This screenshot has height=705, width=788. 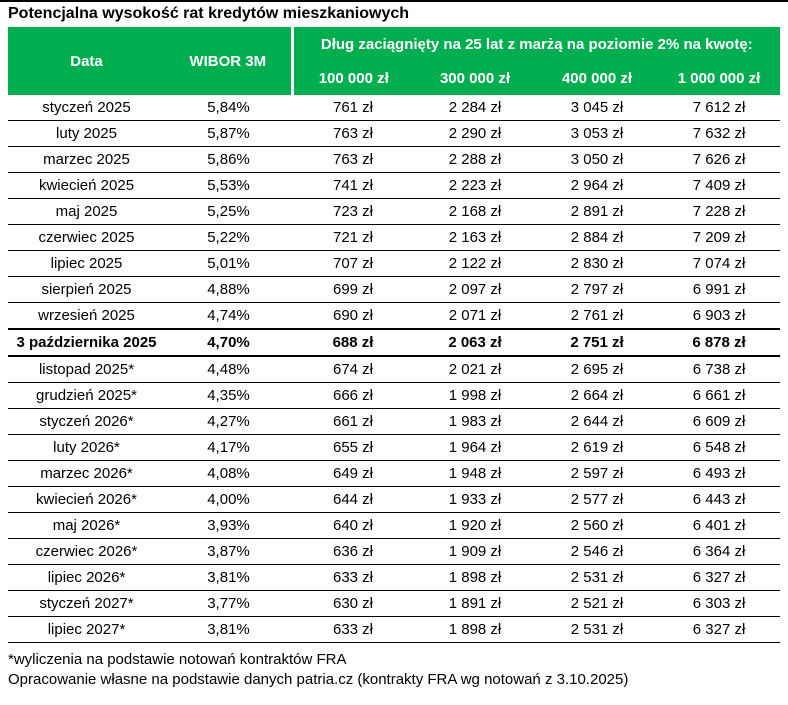 I want to click on value-cell: 2 288 zł, so click(x=475, y=159).